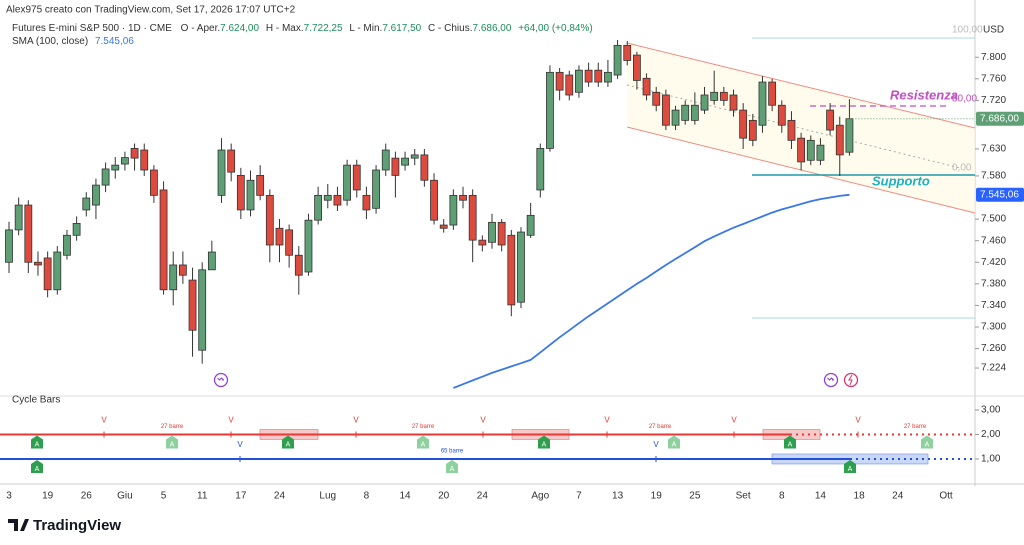 The image size is (1024, 545). Describe the element at coordinates (327, 496) in the screenshot. I see `x-tick-label: Lug` at that location.